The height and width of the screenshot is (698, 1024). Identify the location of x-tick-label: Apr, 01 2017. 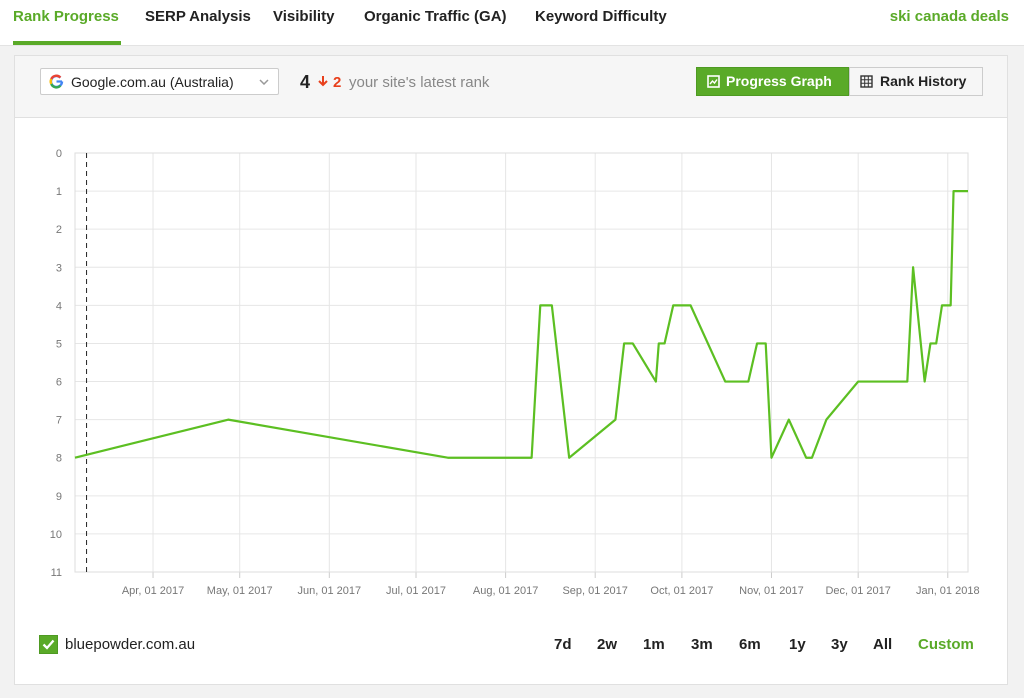
(153, 591).